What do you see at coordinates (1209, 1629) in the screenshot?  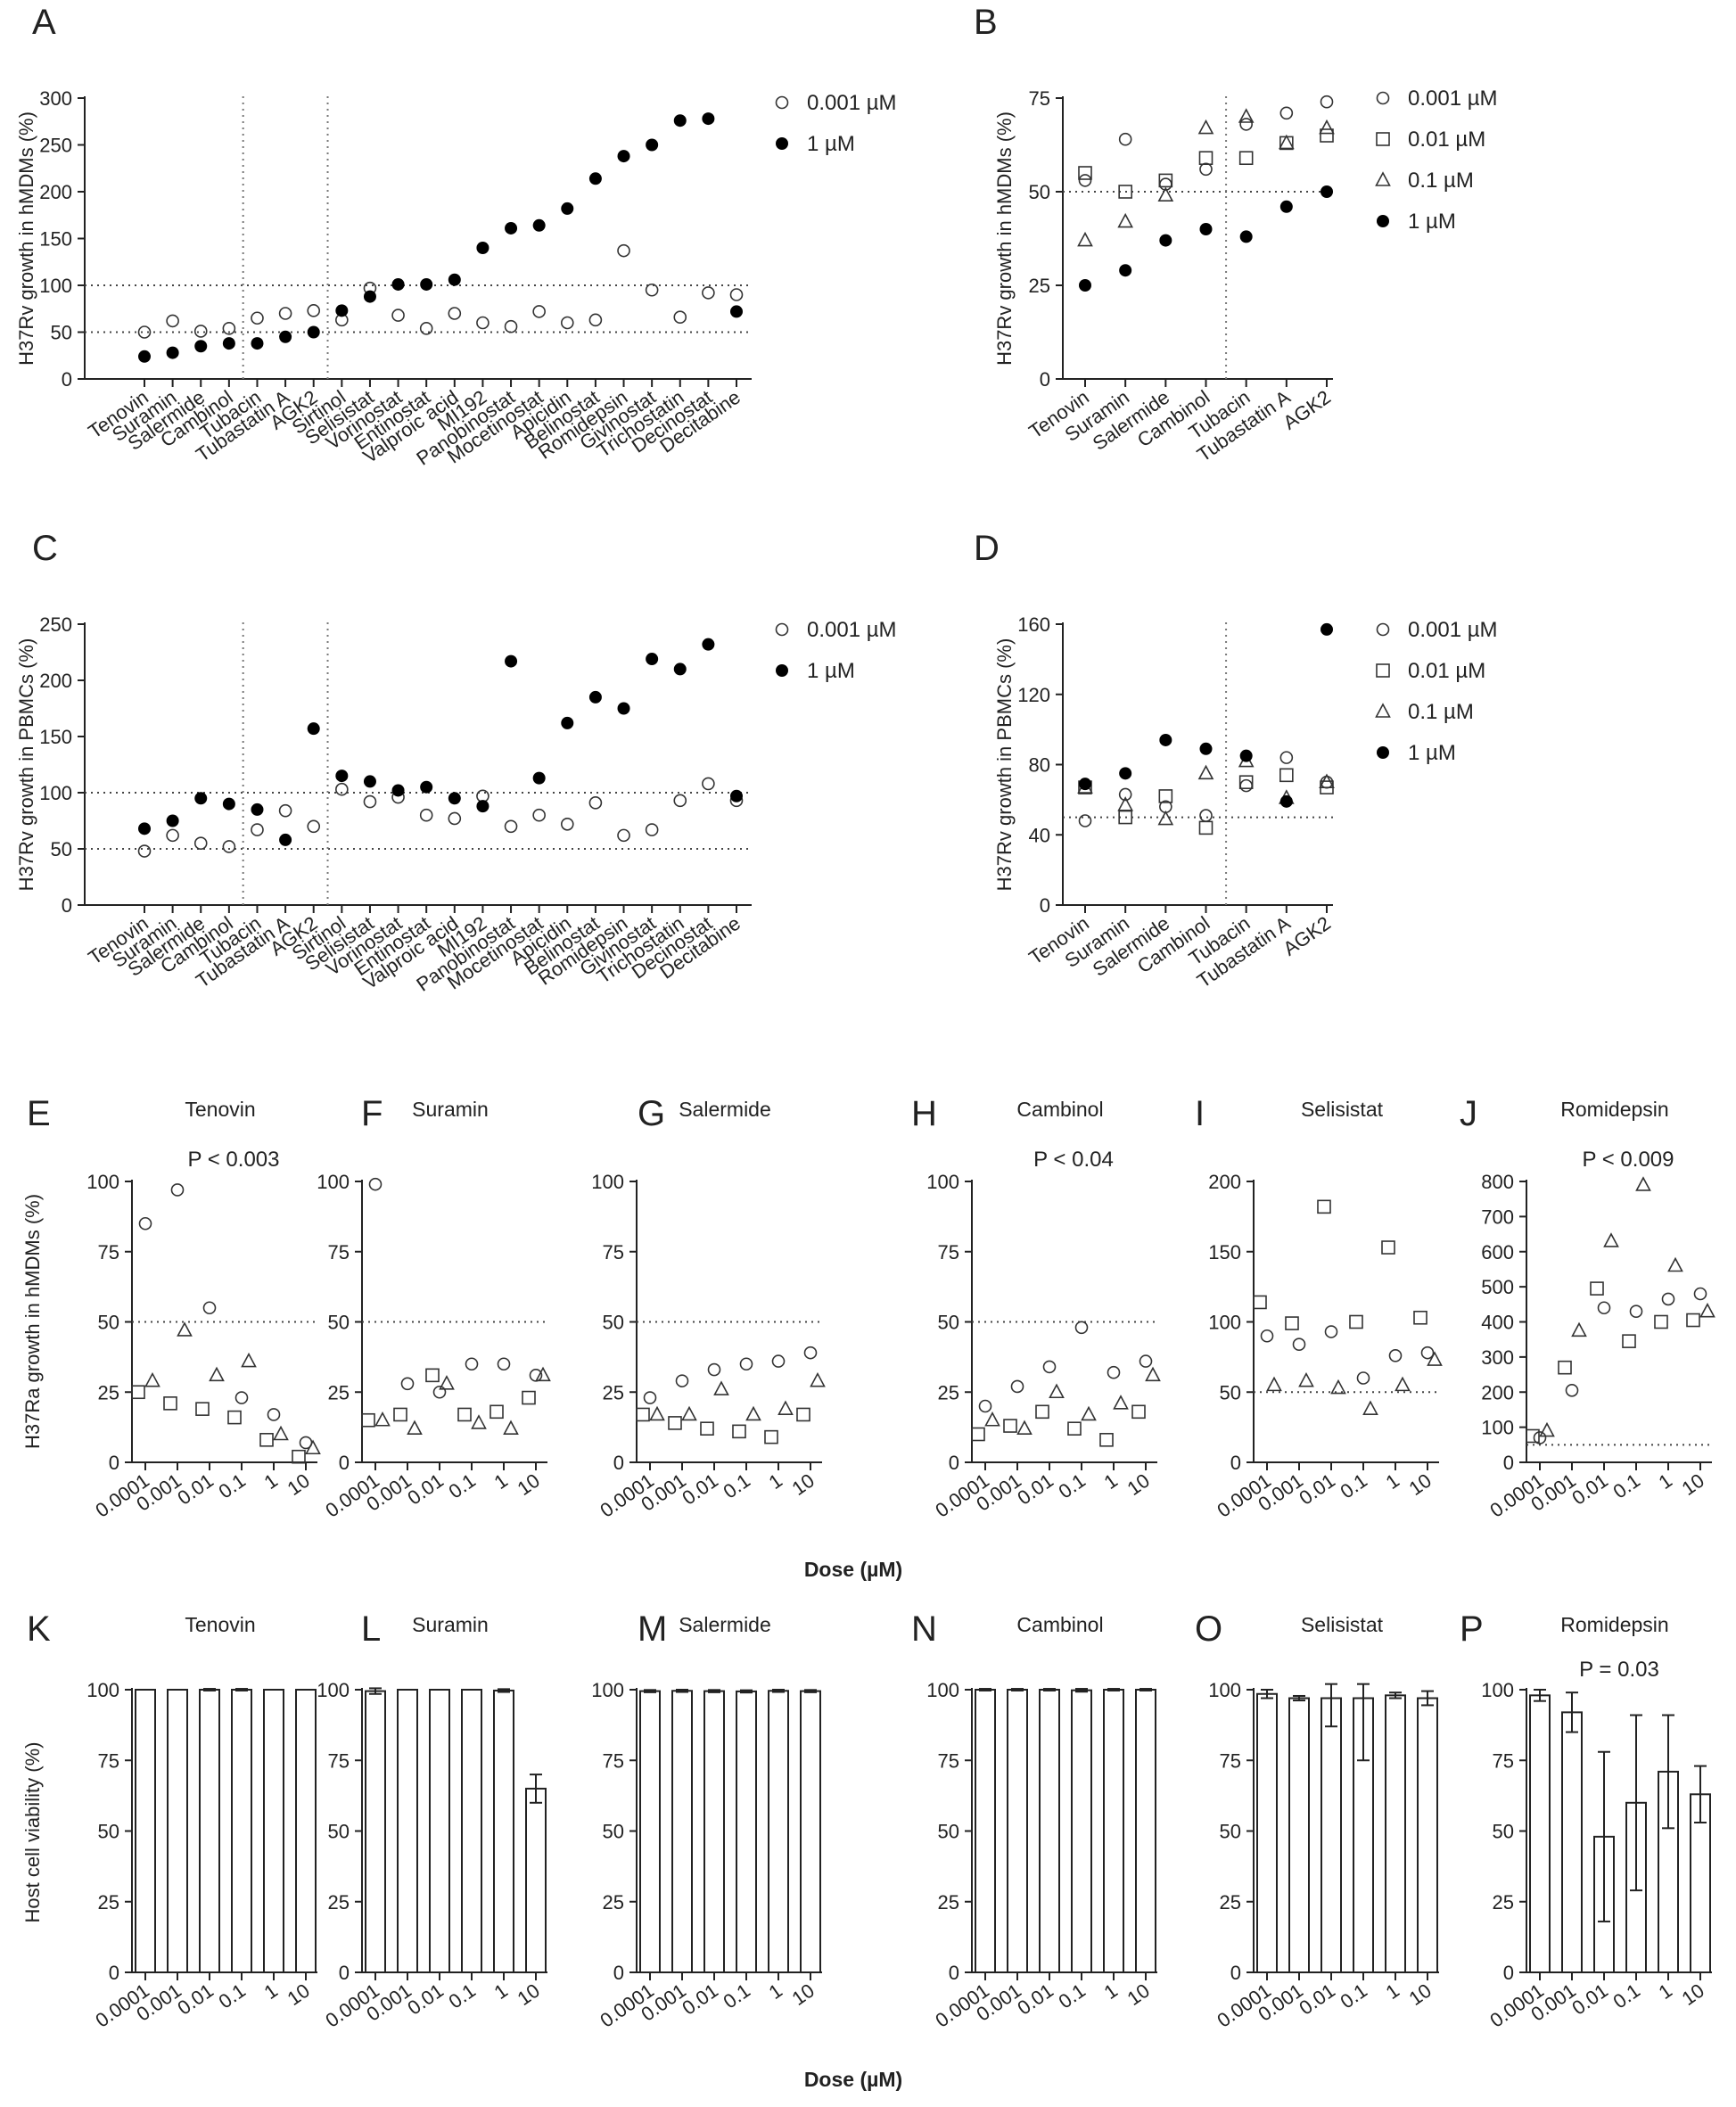 I see `panel-letter: O` at bounding box center [1209, 1629].